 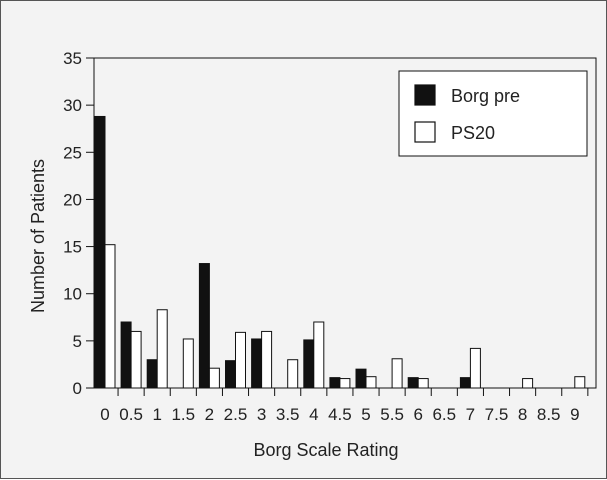 What do you see at coordinates (288, 414) in the screenshot?
I see `x-tick-label-3.5: 3.5` at bounding box center [288, 414].